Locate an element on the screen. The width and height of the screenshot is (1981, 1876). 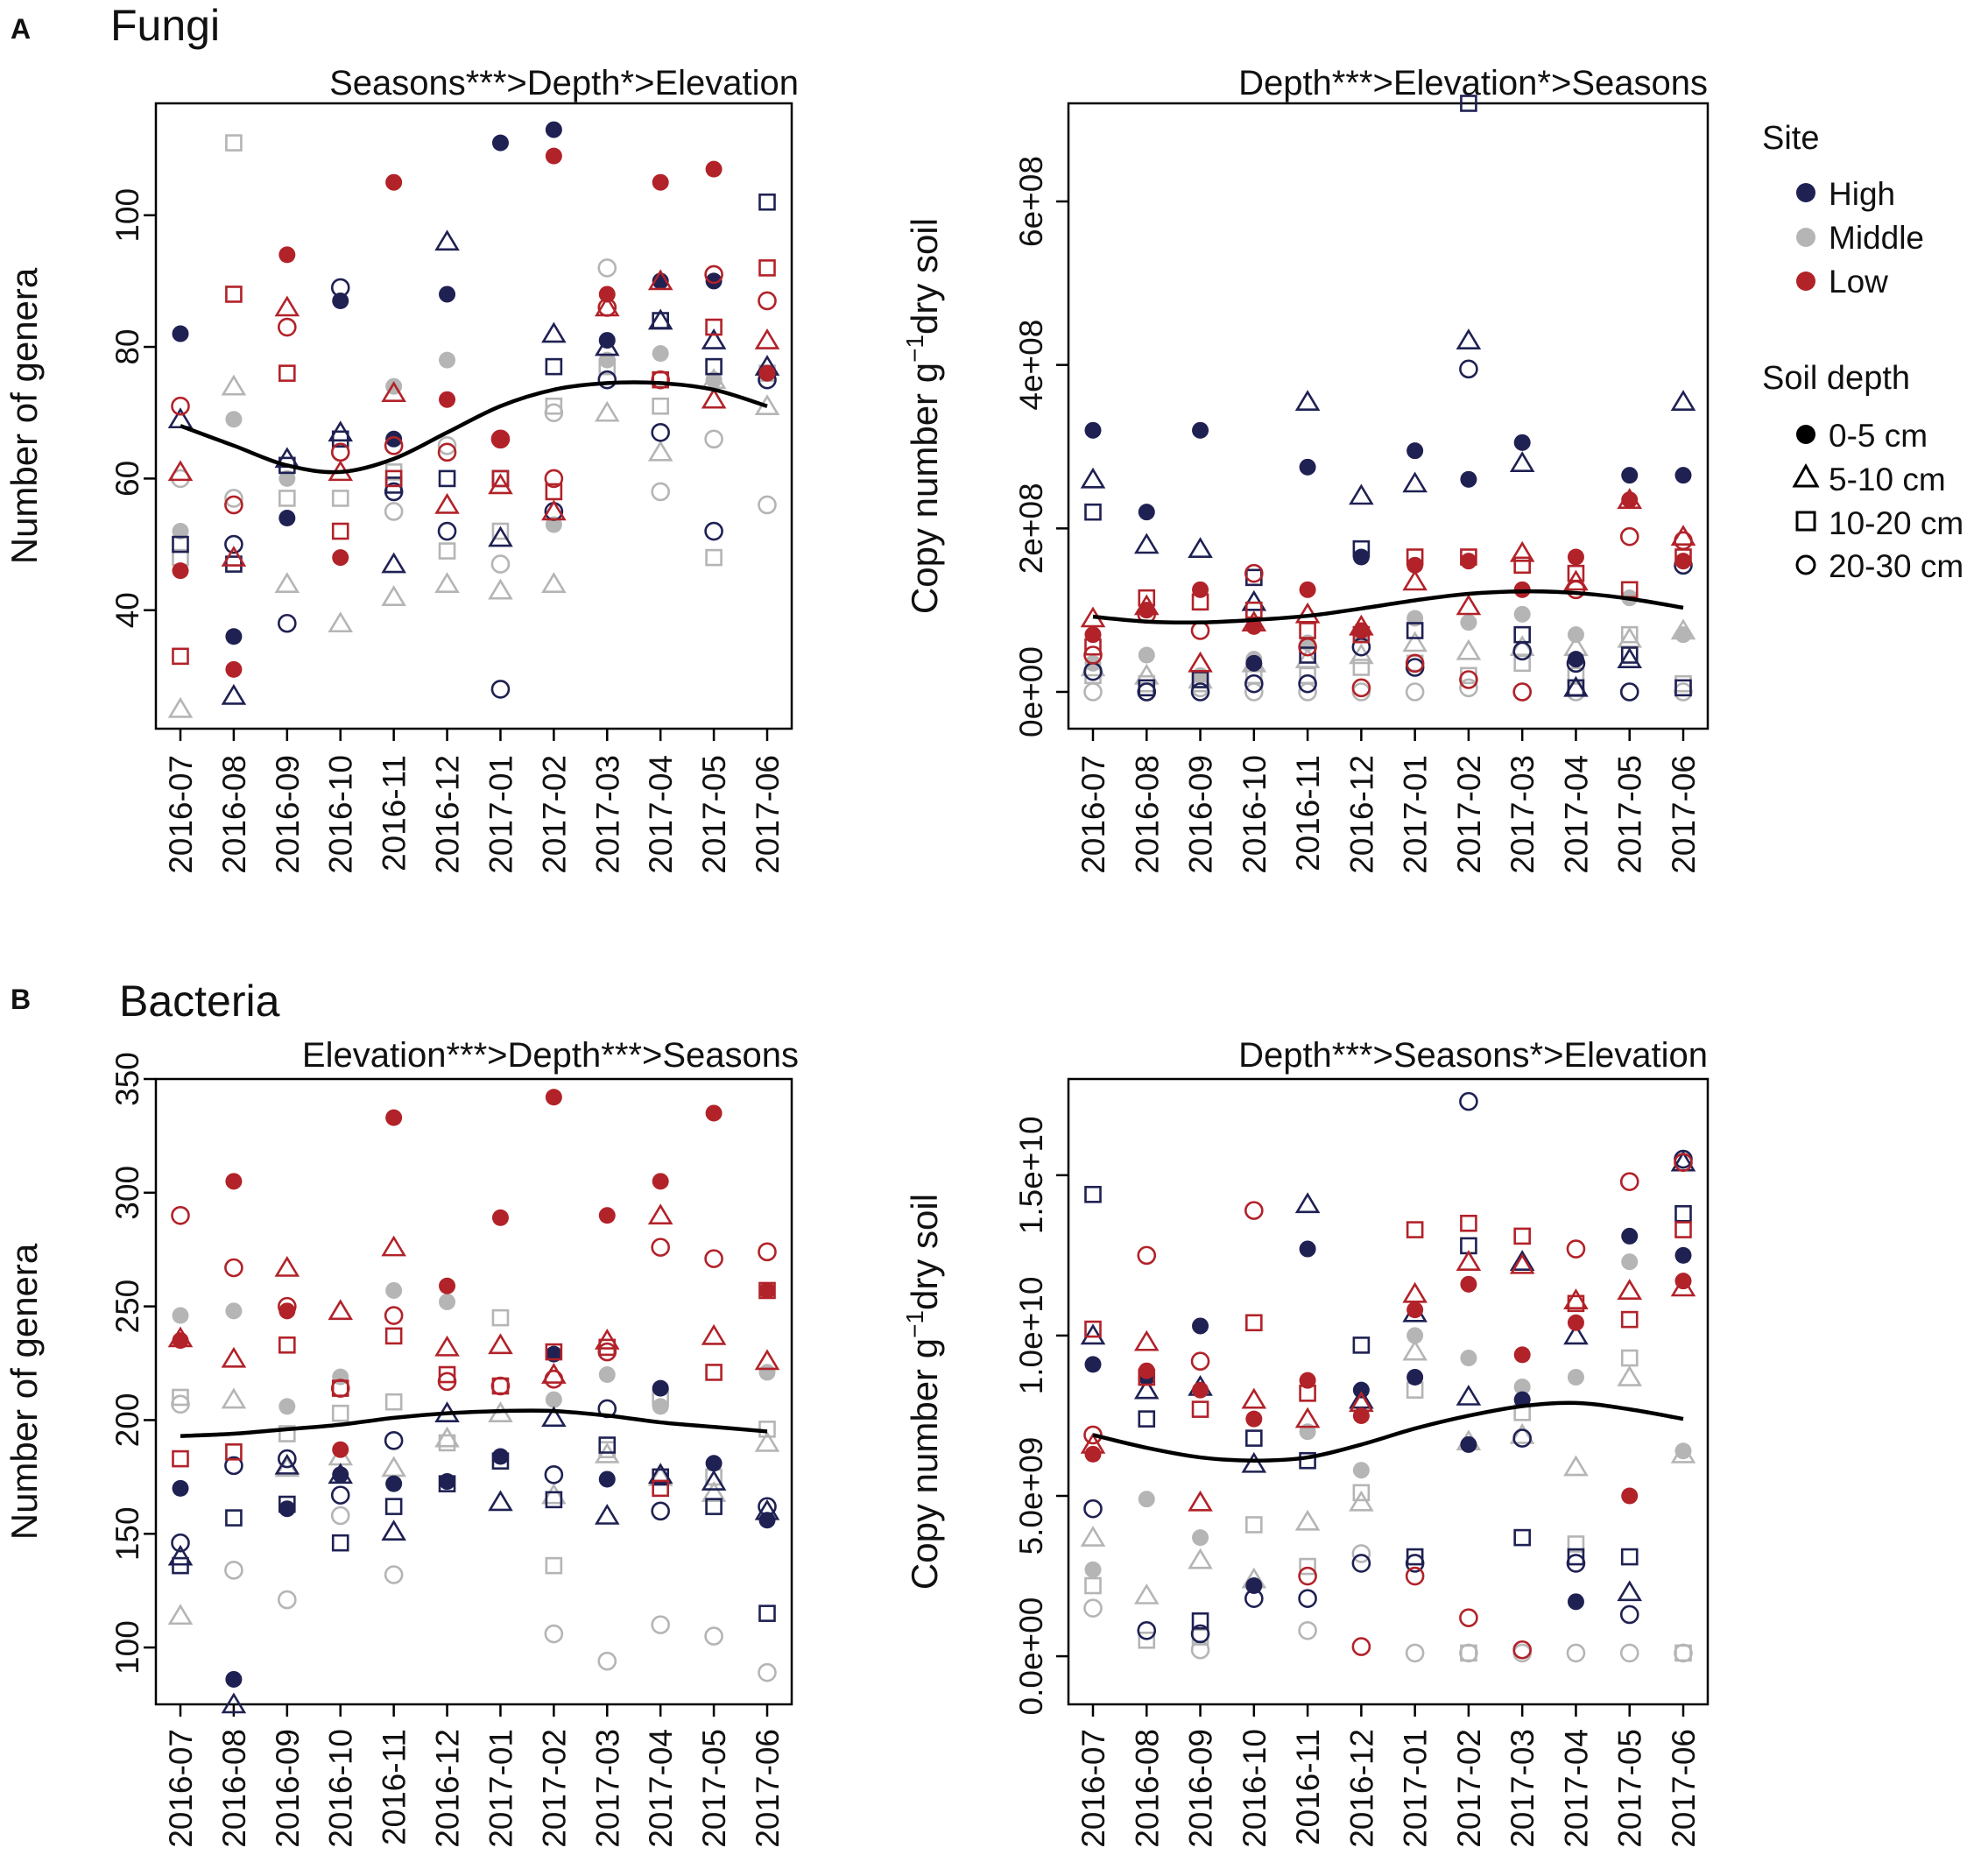
y-tick-label: 100 is located at coordinates (127, 215).